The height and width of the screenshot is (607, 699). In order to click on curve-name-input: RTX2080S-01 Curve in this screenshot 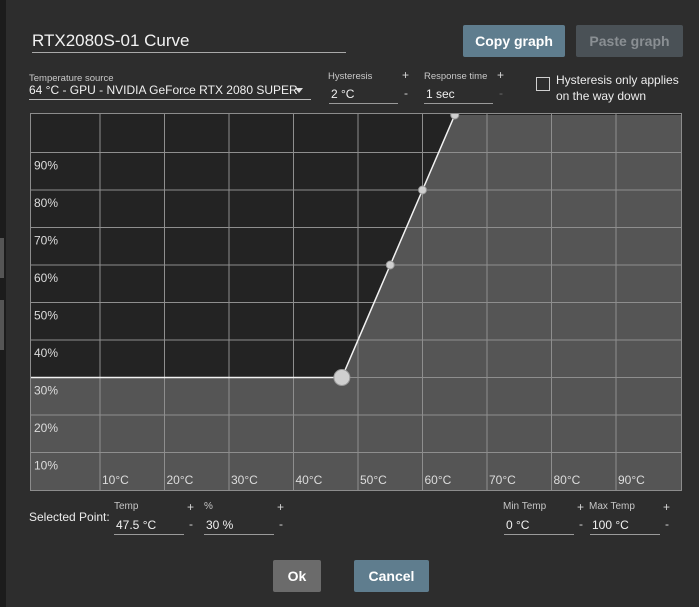, I will do `click(189, 41)`.